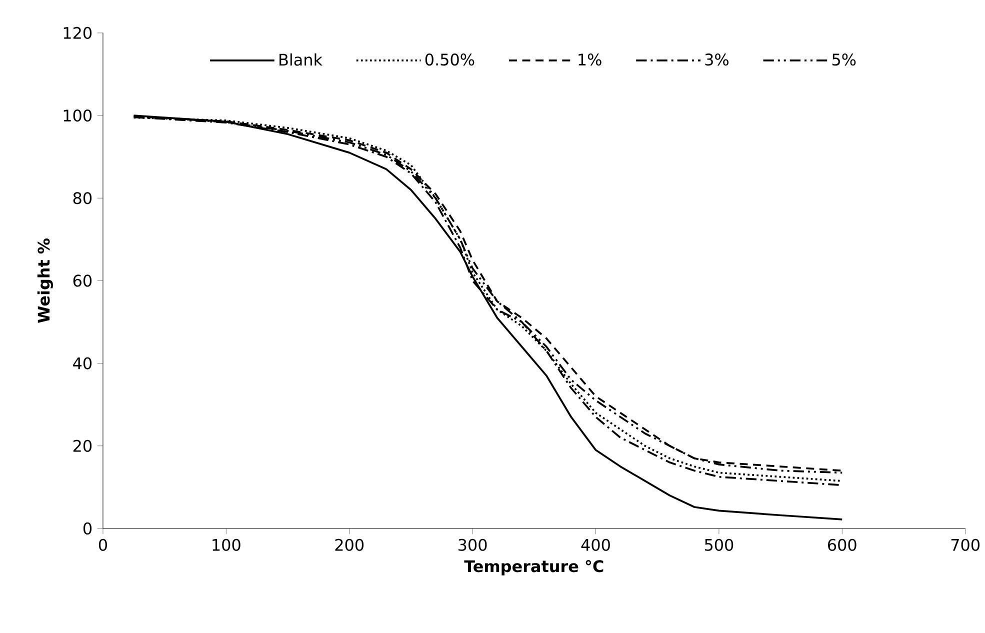 The height and width of the screenshot is (633, 985). I want to click on legend-label: 3%, so click(716, 59).